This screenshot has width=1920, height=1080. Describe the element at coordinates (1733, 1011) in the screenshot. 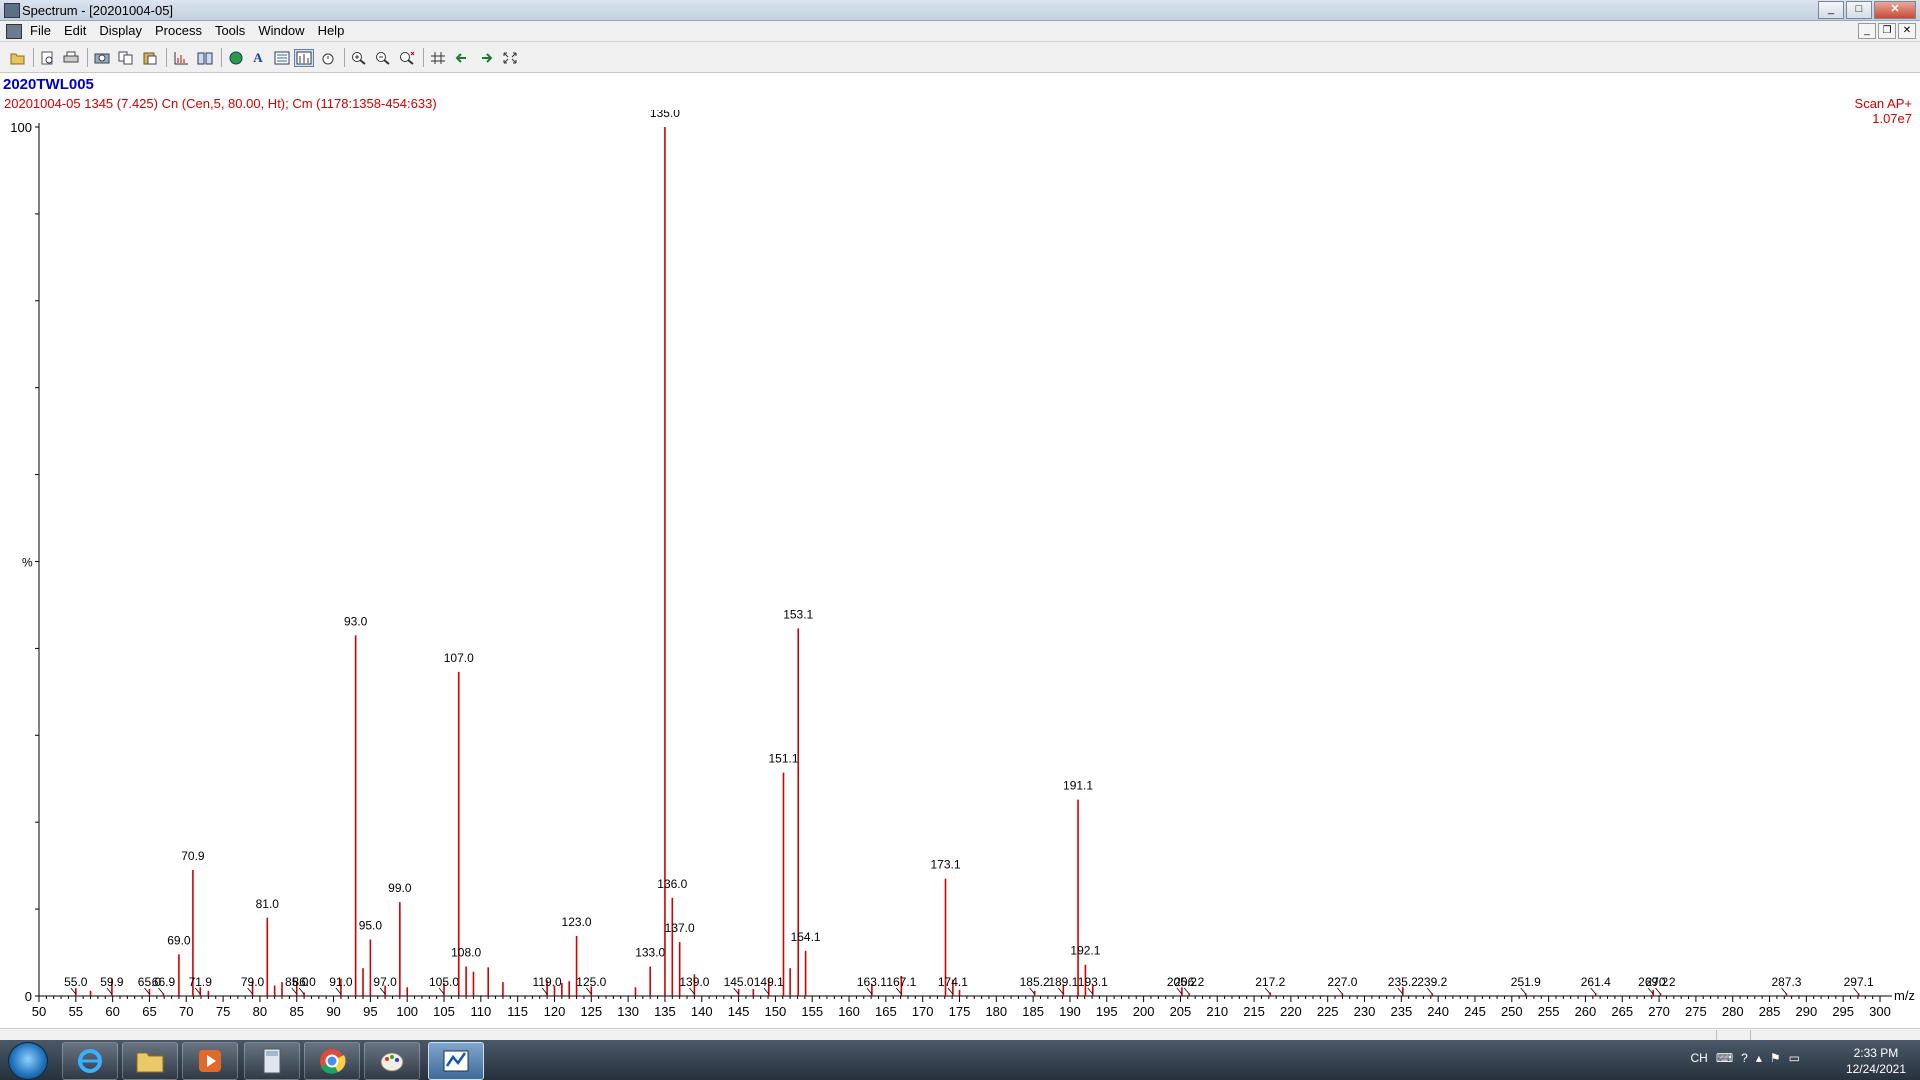

I see `x-tick-label: 280` at that location.